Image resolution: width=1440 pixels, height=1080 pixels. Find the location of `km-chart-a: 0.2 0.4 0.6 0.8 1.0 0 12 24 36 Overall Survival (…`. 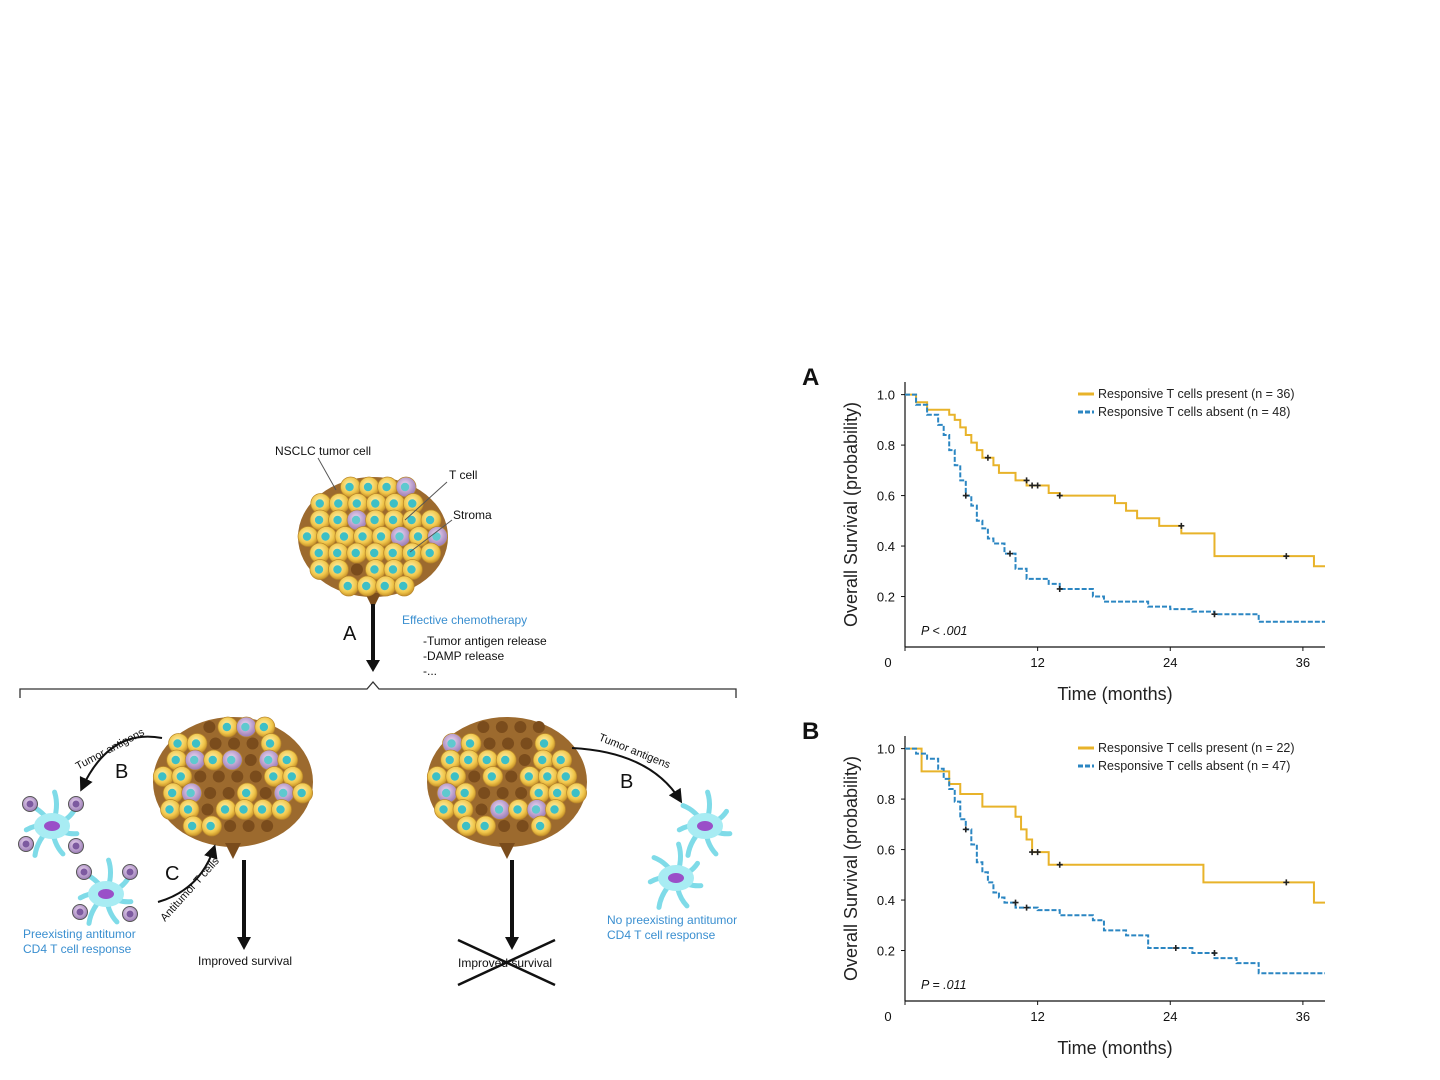

km-chart-a: 0.2 0.4 0.6 0.8 1.0 0 12 24 36 Overall Survival (… is located at coordinates (1083, 543).